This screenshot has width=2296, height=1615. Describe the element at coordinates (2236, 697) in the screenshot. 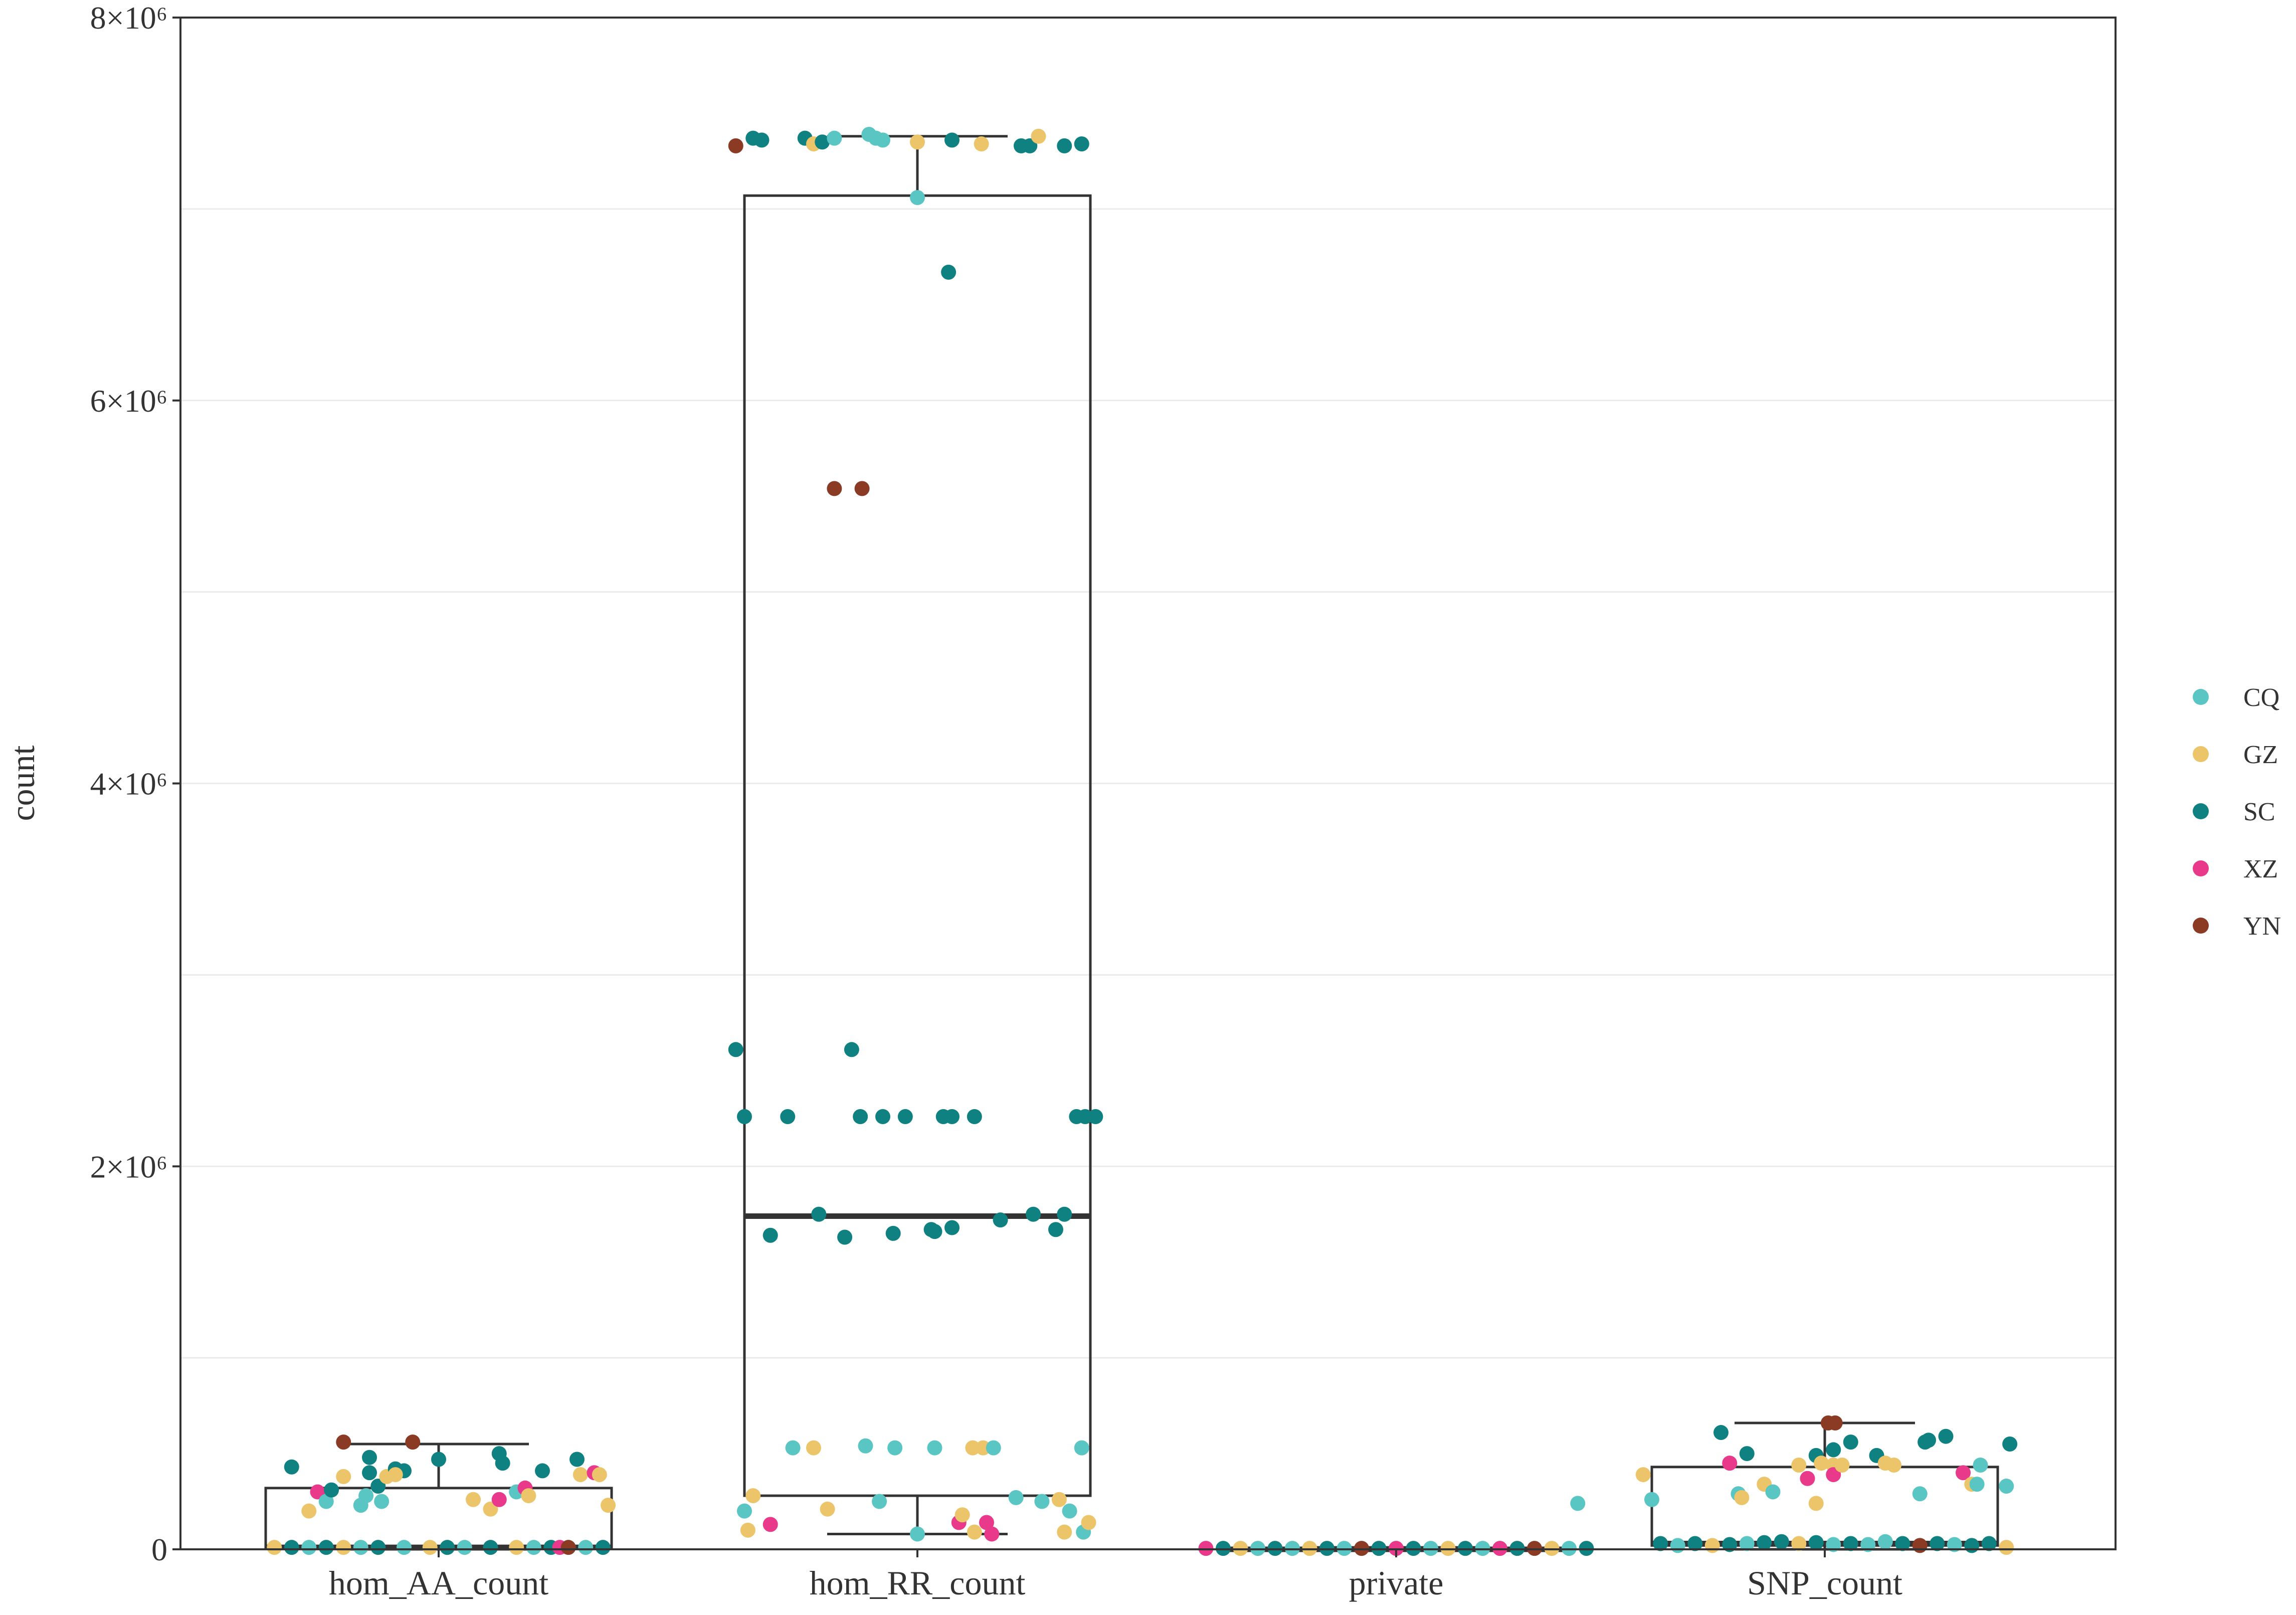

I see `legend-item-CQ: CQ` at that location.